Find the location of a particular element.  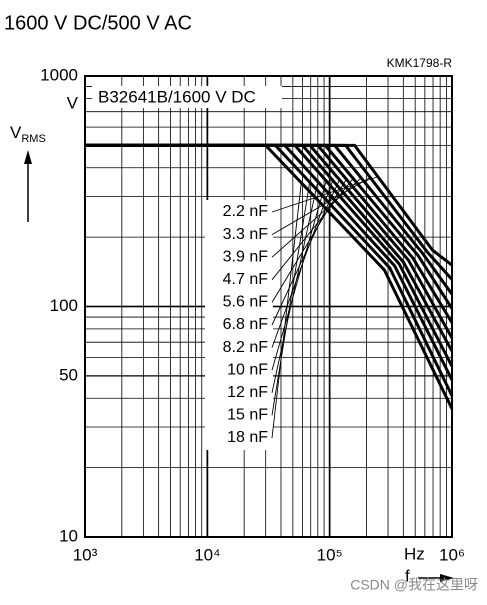

legend-label: 15 nF is located at coordinates (247, 415).